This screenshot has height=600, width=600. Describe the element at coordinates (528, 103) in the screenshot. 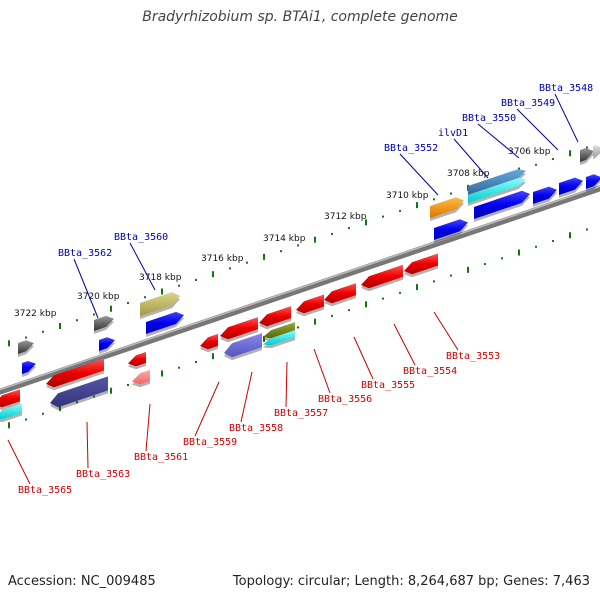

I see `forward-gene-label: BBta_3549` at that location.